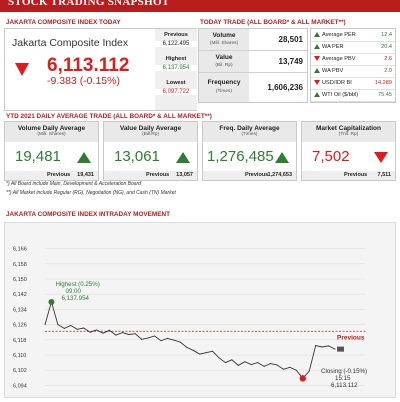  I want to click on indicator-row: Average PER 12.4, so click(353, 35).